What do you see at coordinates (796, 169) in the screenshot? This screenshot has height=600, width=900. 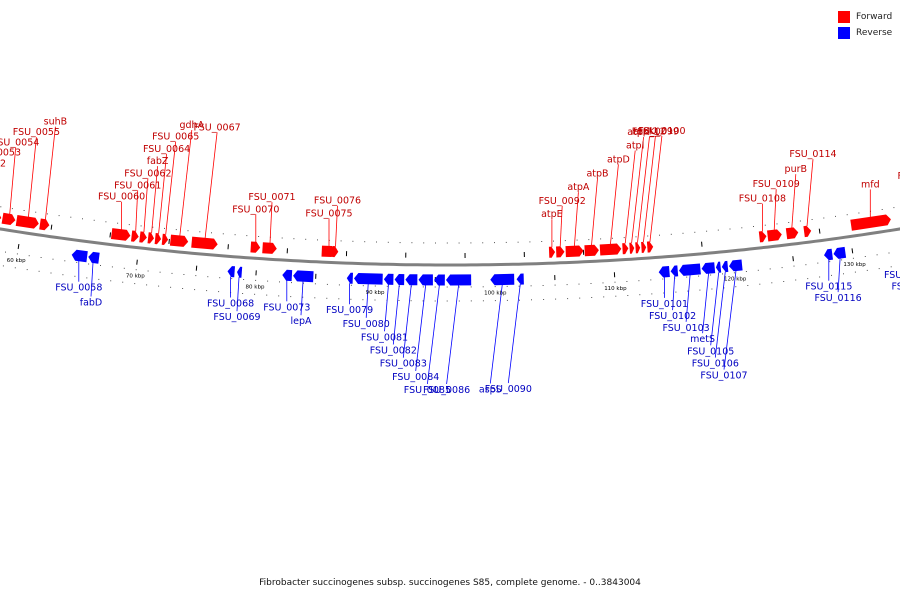 I see `gene-label: purB` at bounding box center [796, 169].